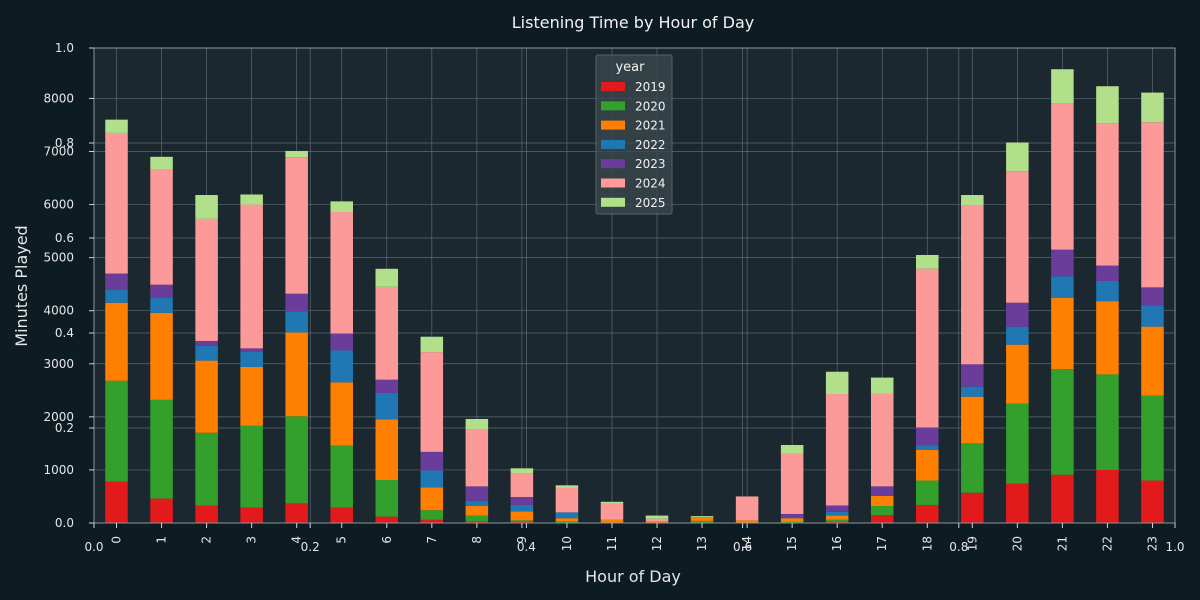 This screenshot has height=600, width=1200. I want to click on y-tick-label: 7000, so click(58, 151).